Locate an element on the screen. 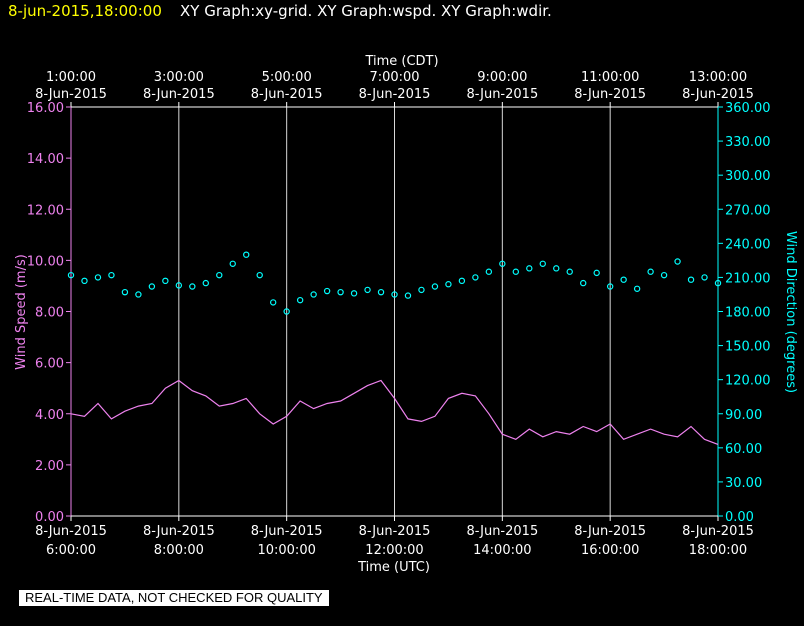  x-bottom-tick-time: 6:00:00 is located at coordinates (71, 550).